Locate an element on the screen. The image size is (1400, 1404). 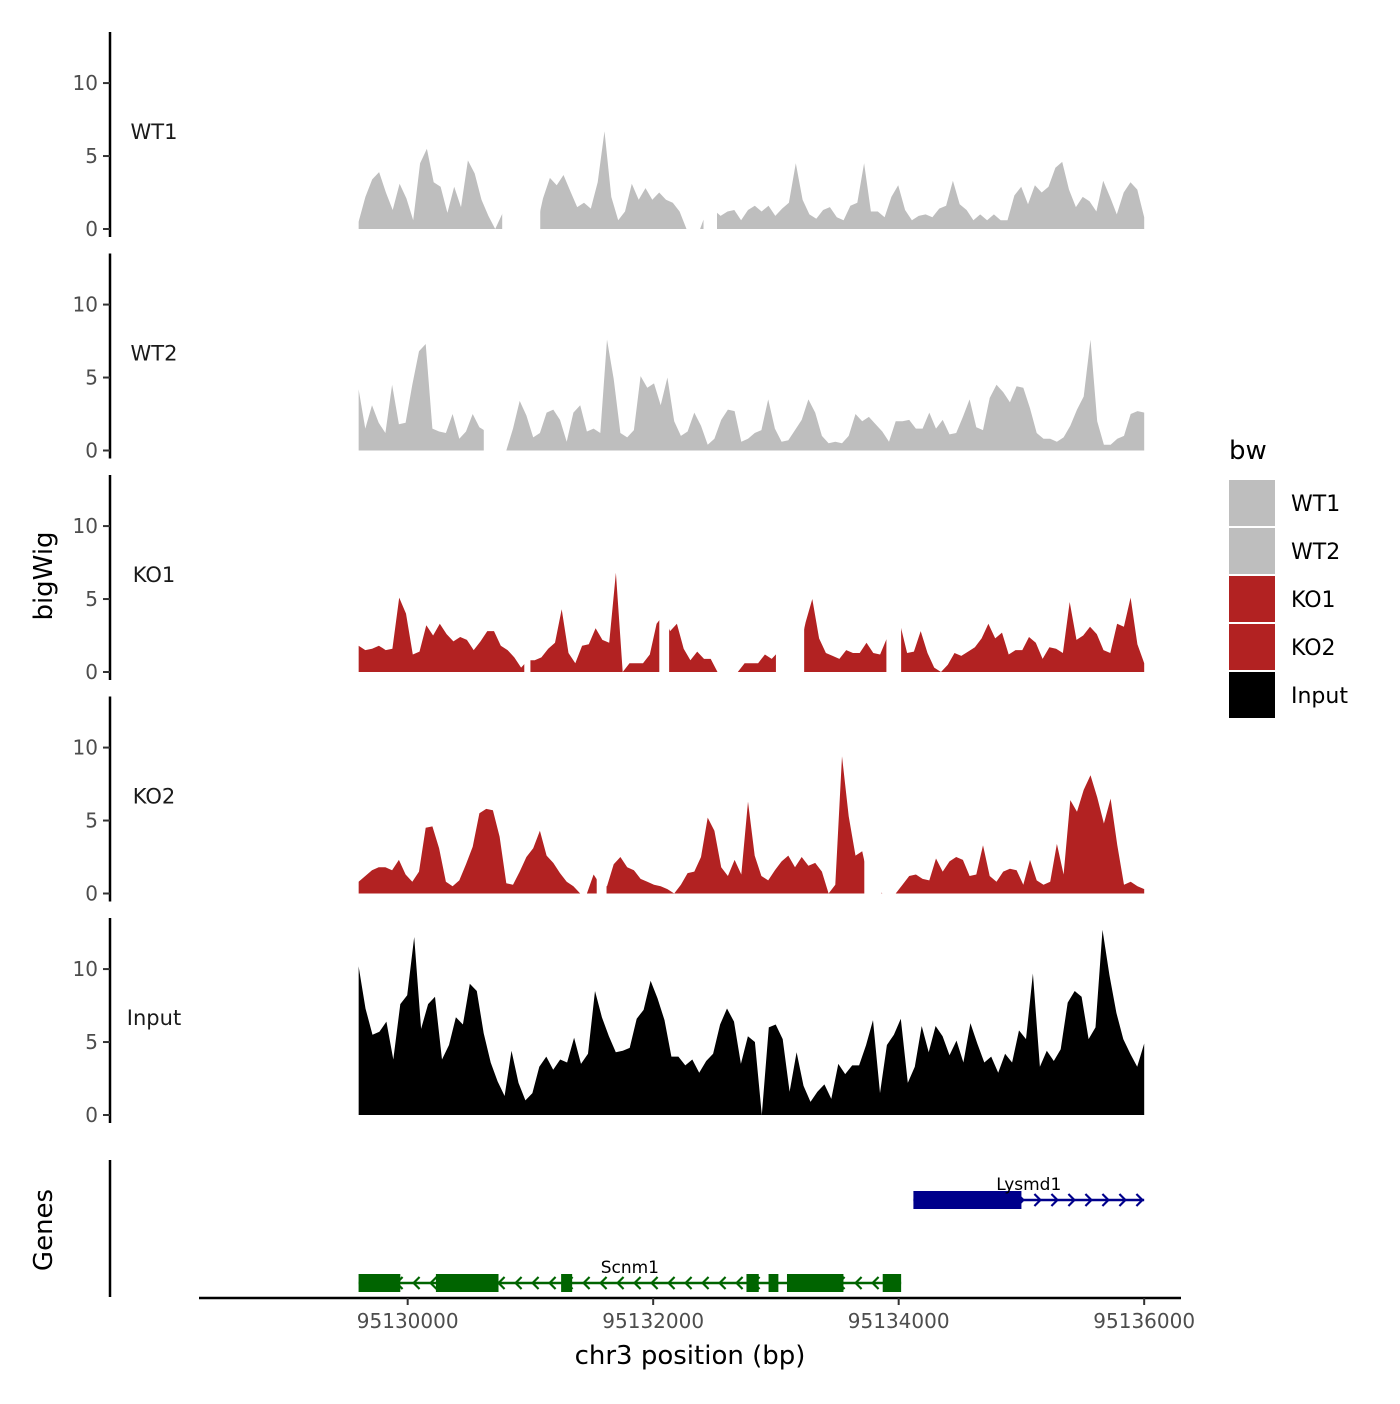
track-KO2: 0 5 10 KO2 is located at coordinates (609, 801).